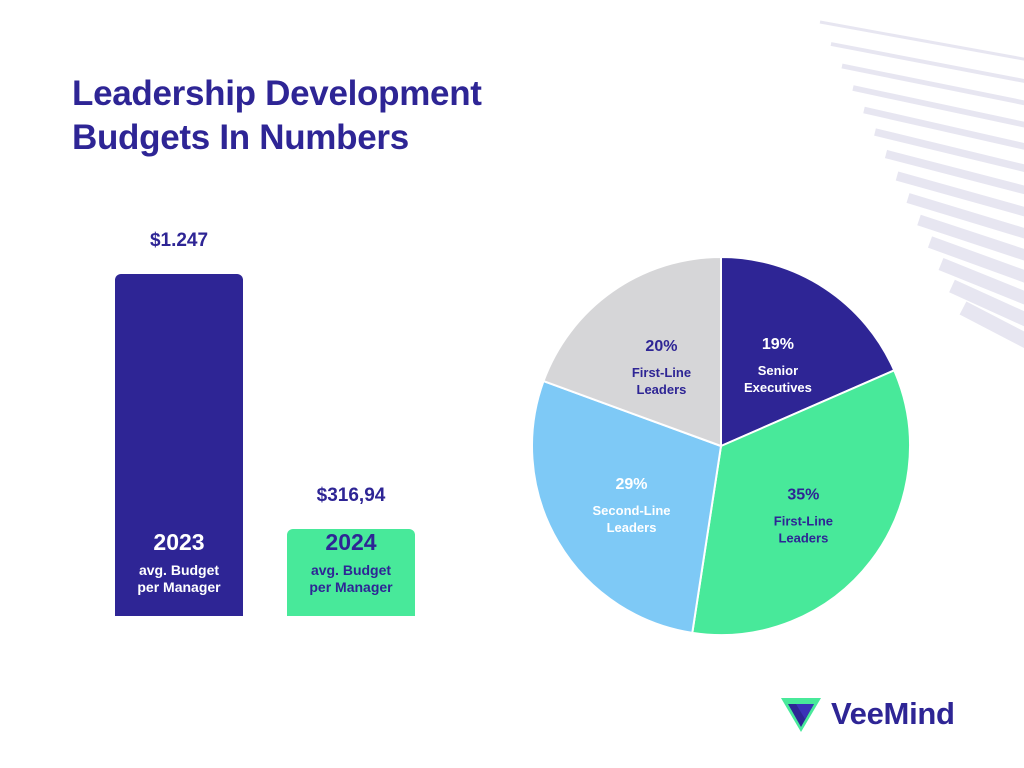 This screenshot has height=768, width=1024. I want to click on pie-category-label: Second-Line Leaders, so click(632, 519).